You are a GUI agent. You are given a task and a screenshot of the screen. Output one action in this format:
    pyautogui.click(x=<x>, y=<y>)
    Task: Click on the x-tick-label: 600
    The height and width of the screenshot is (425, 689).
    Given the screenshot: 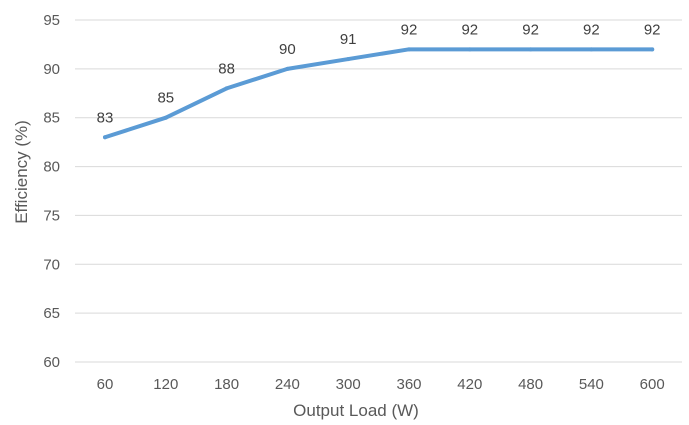 What is the action you would take?
    pyautogui.click(x=652, y=384)
    